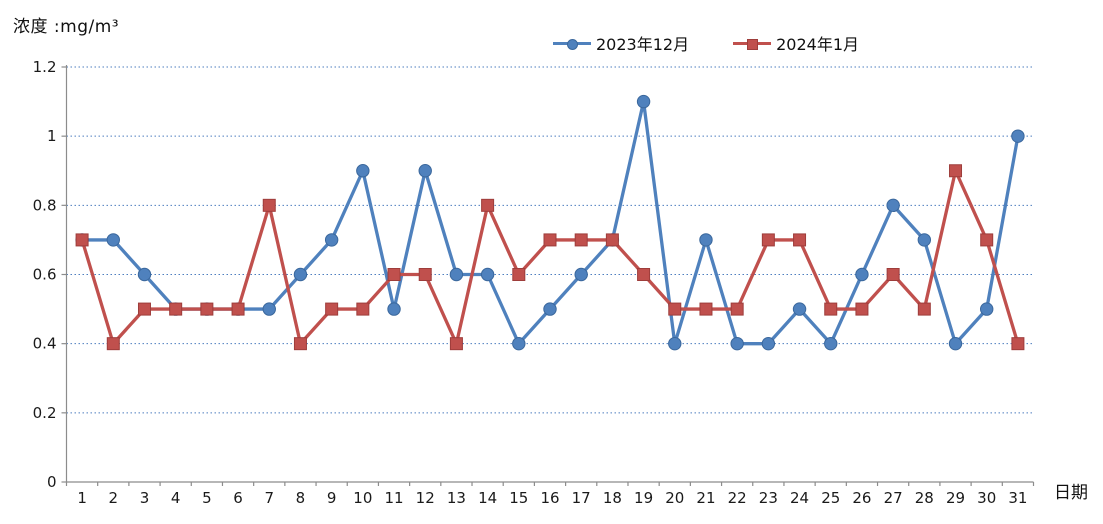 This screenshot has width=1103, height=524. Describe the element at coordinates (456, 498) in the screenshot. I see `x-tick-label-13: 13` at that location.